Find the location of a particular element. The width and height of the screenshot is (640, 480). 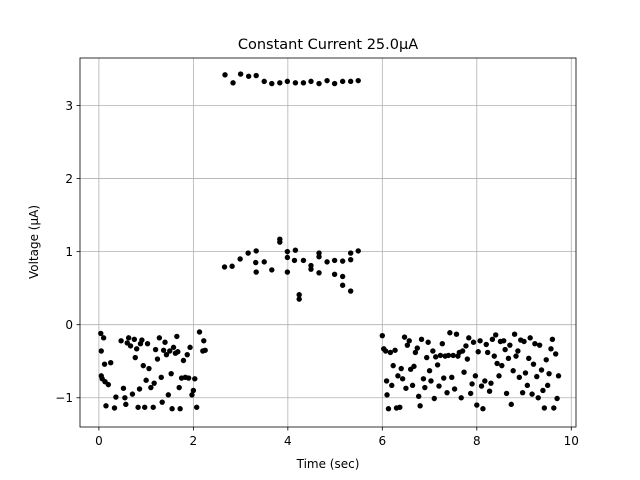

x-tick-label: 8 is located at coordinates (477, 441).